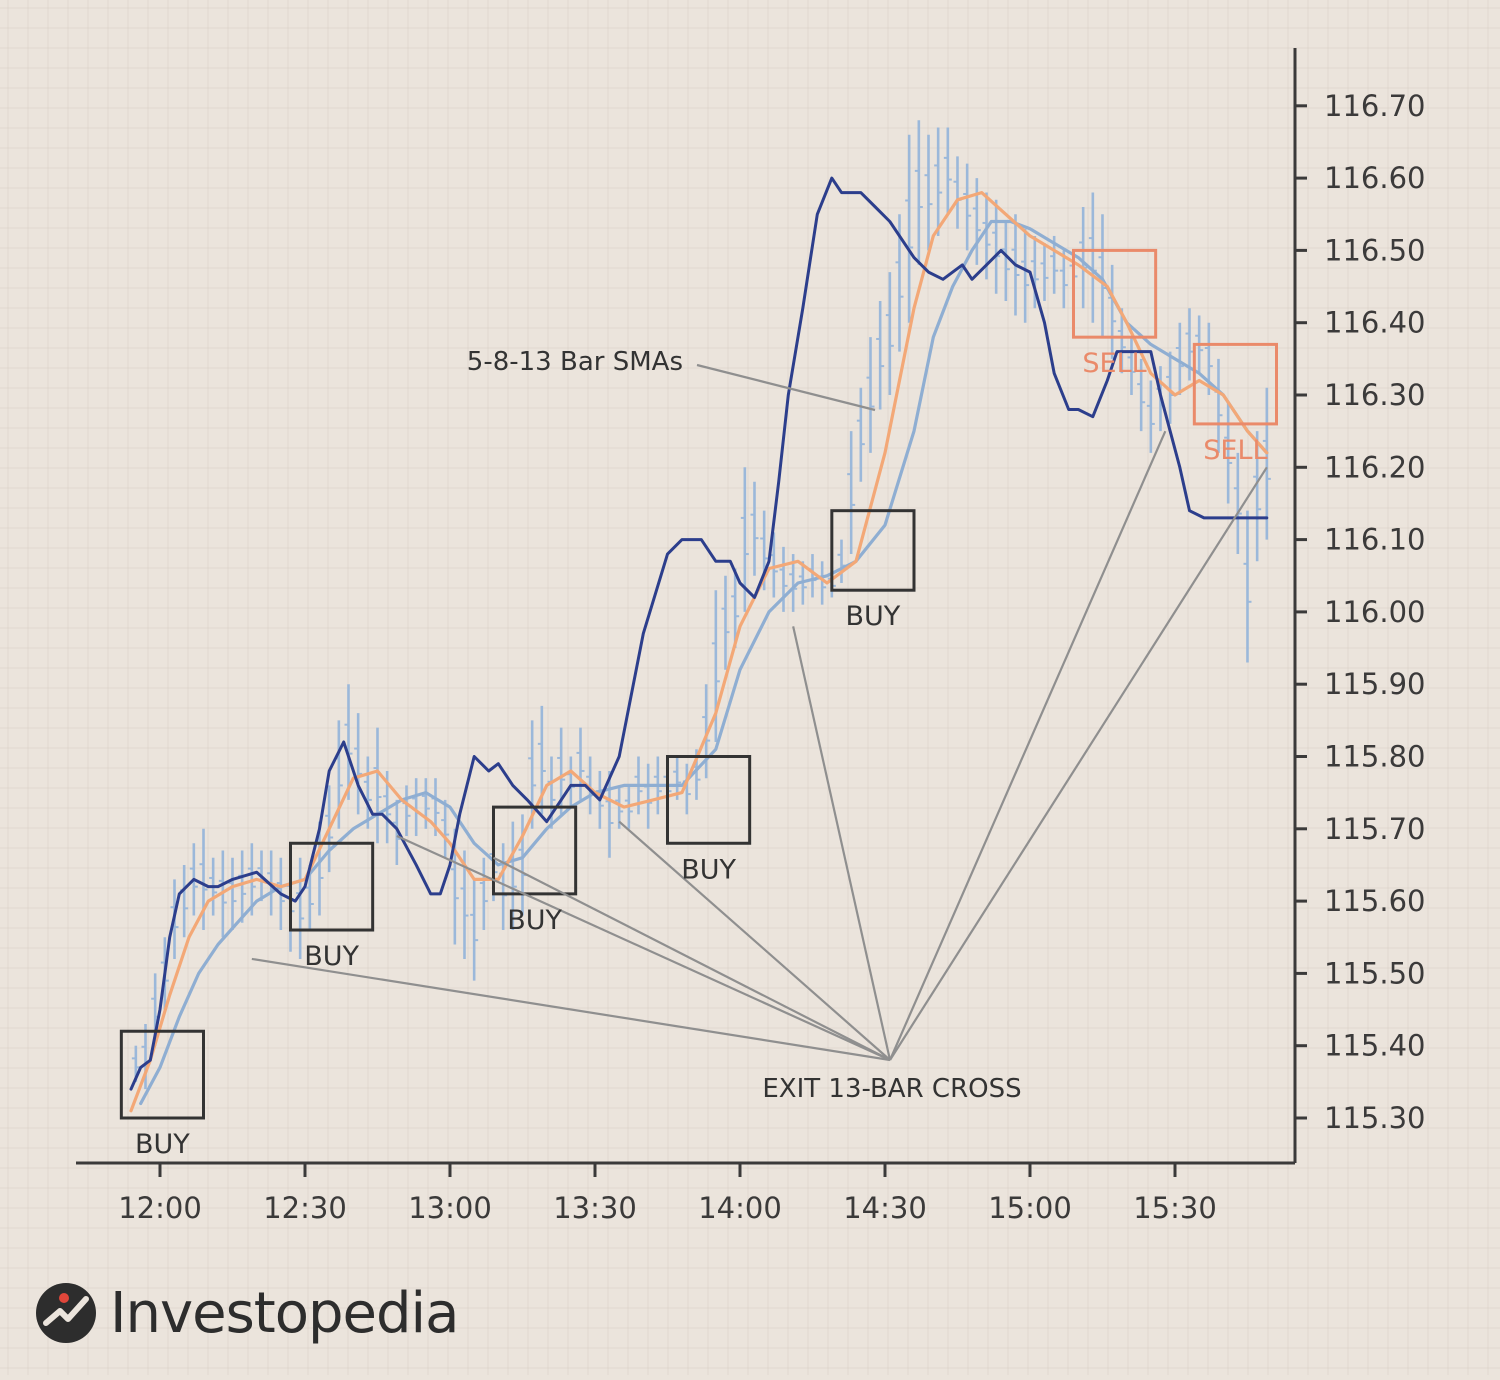  I want to click on y-tick-label: 116.60, so click(1374, 178).